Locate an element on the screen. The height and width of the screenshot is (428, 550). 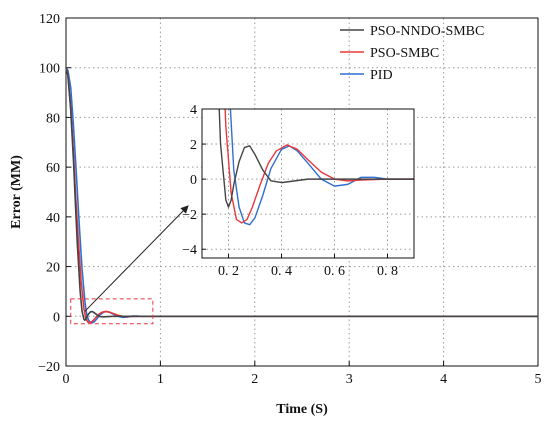
x-tick-label: 1 is located at coordinates (160, 379).